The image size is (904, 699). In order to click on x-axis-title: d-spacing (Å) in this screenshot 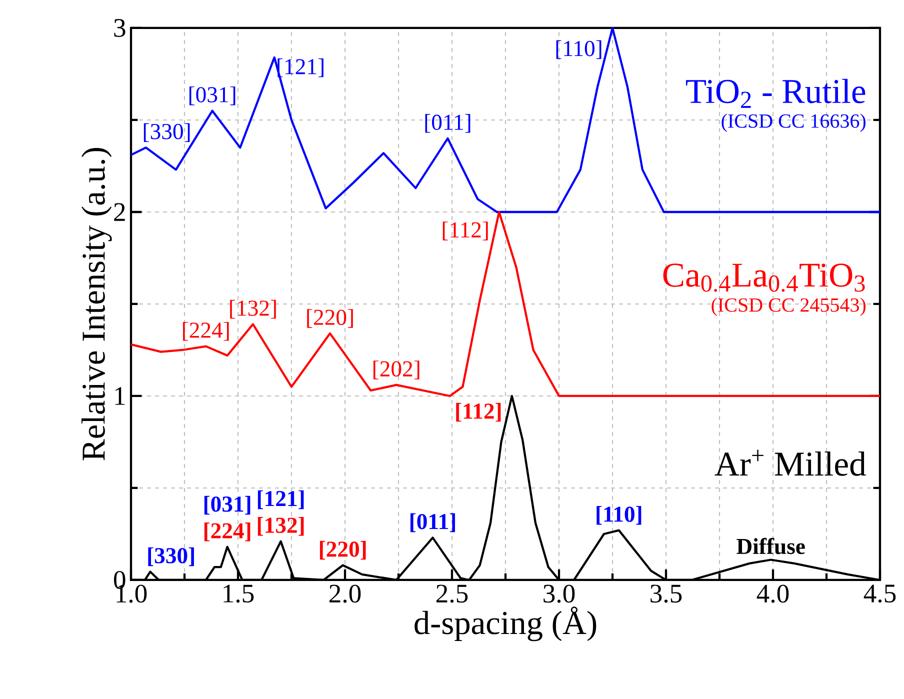, I will do `click(505, 624)`.